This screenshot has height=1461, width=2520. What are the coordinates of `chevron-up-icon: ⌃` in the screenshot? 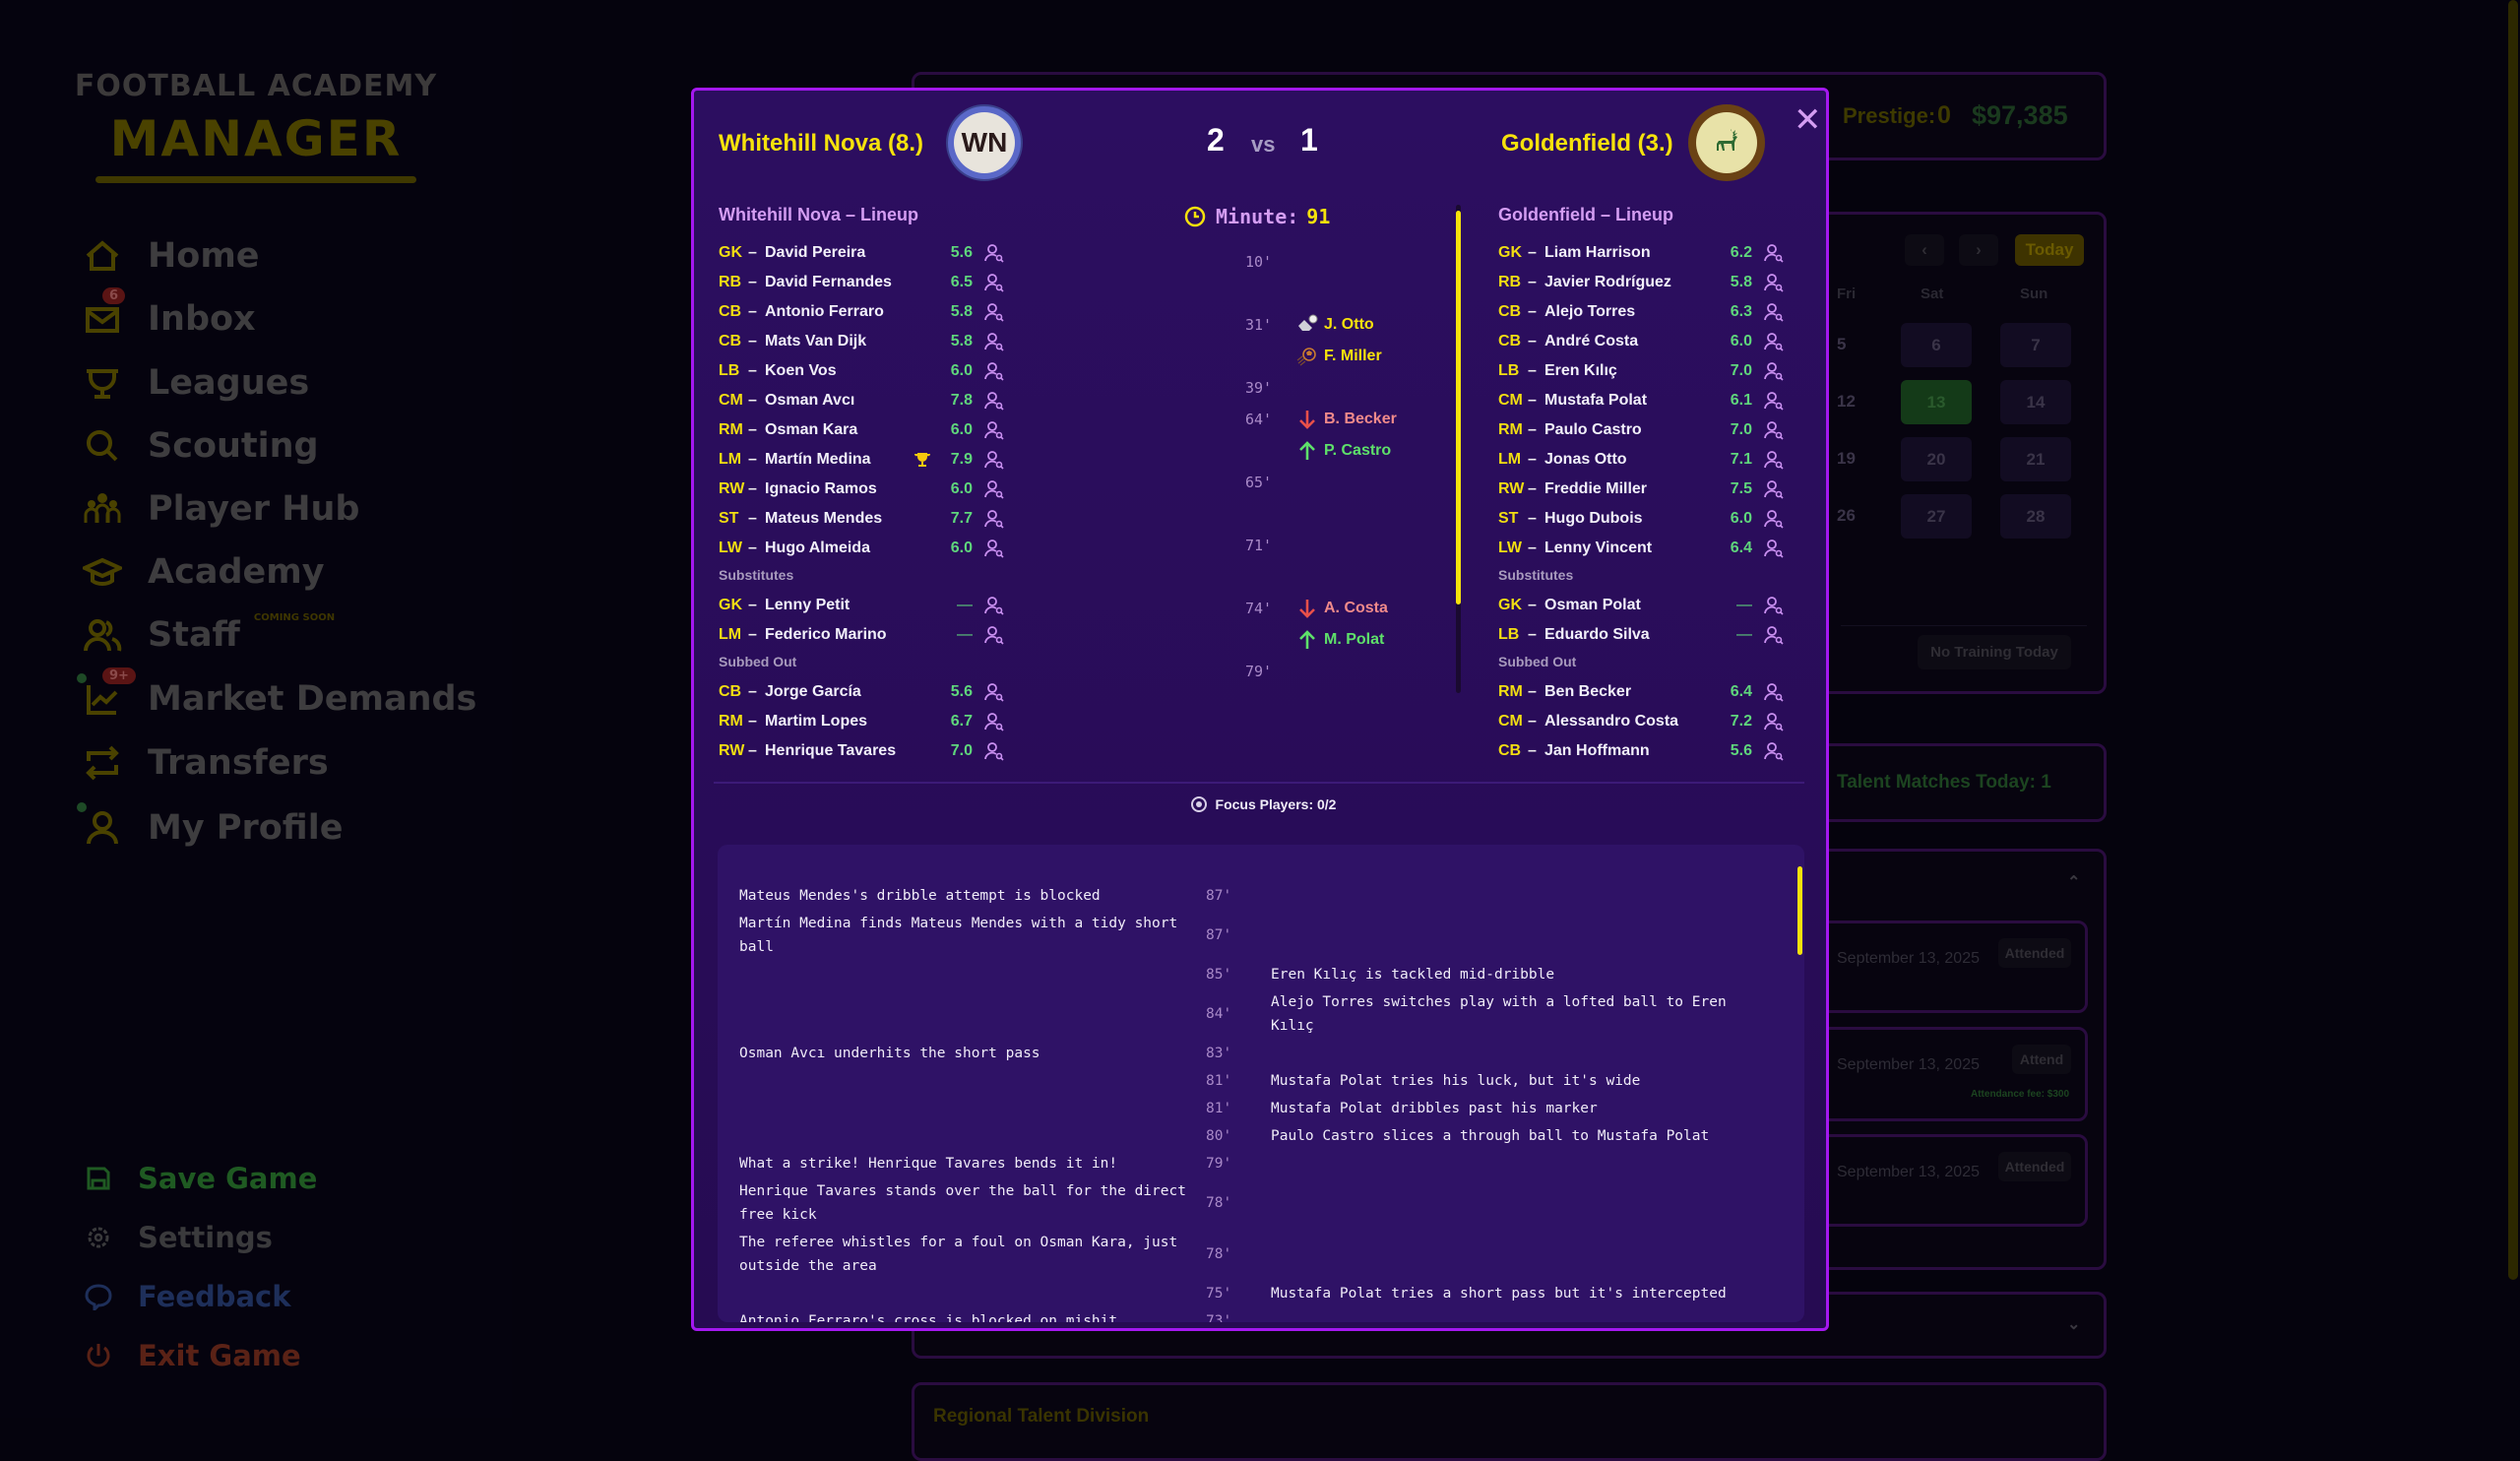 It's located at (2074, 882).